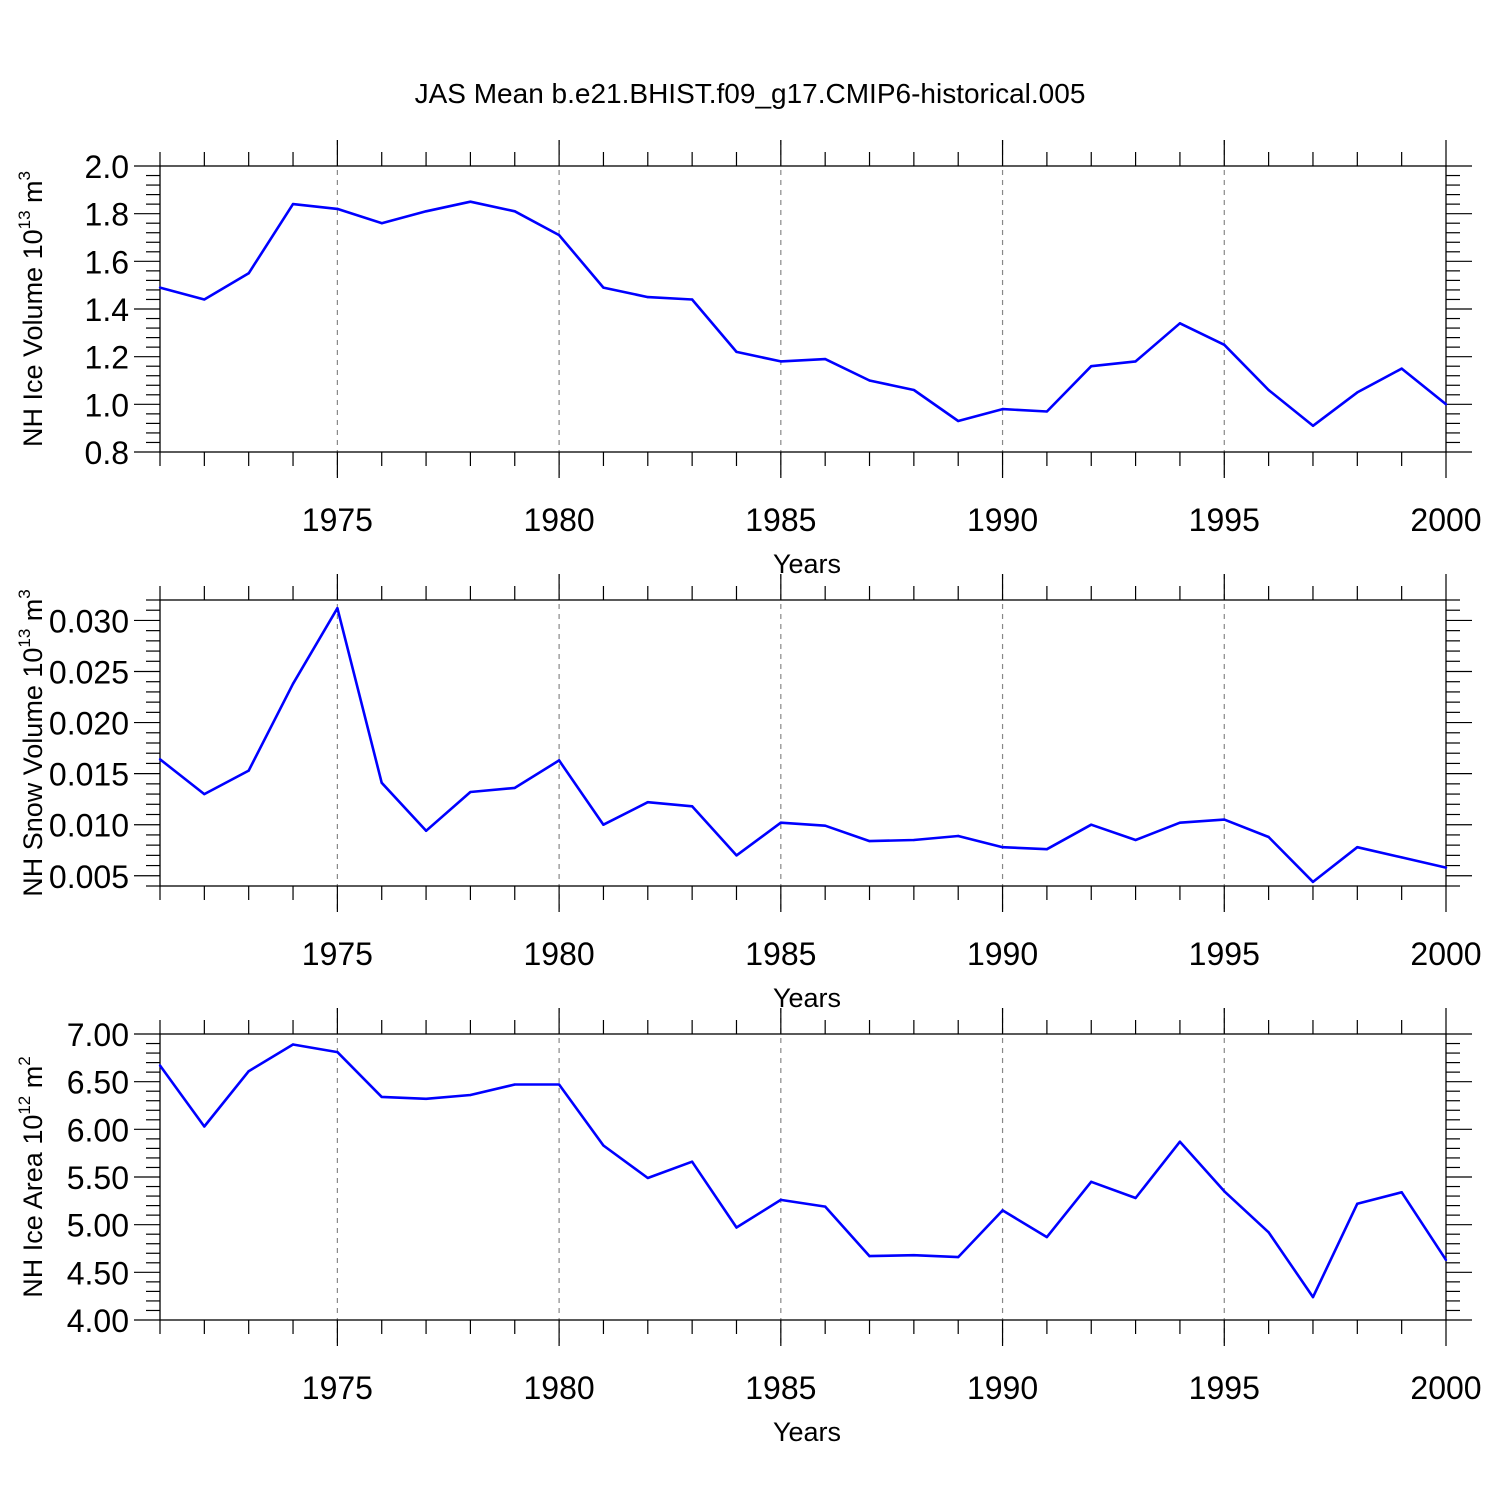 This screenshot has height=1500, width=1500. Describe the element at coordinates (89, 621) in the screenshot. I see `y-tick-label: 0.030` at that location.